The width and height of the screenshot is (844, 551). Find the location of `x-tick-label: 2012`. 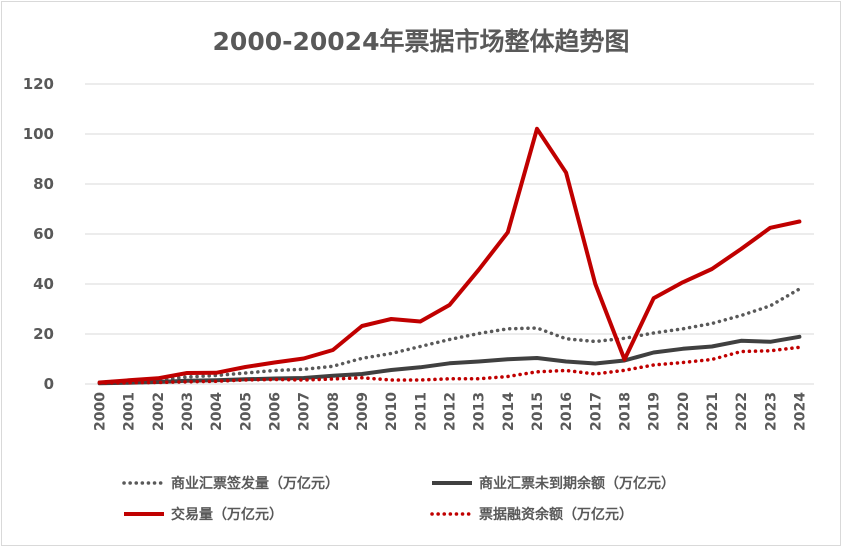

x-tick-label: 2012 is located at coordinates (451, 411).